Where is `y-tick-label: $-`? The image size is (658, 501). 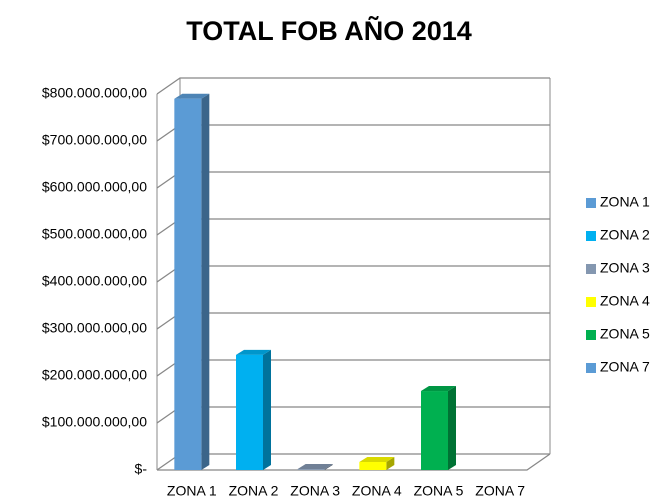 y-tick-label: $- is located at coordinates (141, 469).